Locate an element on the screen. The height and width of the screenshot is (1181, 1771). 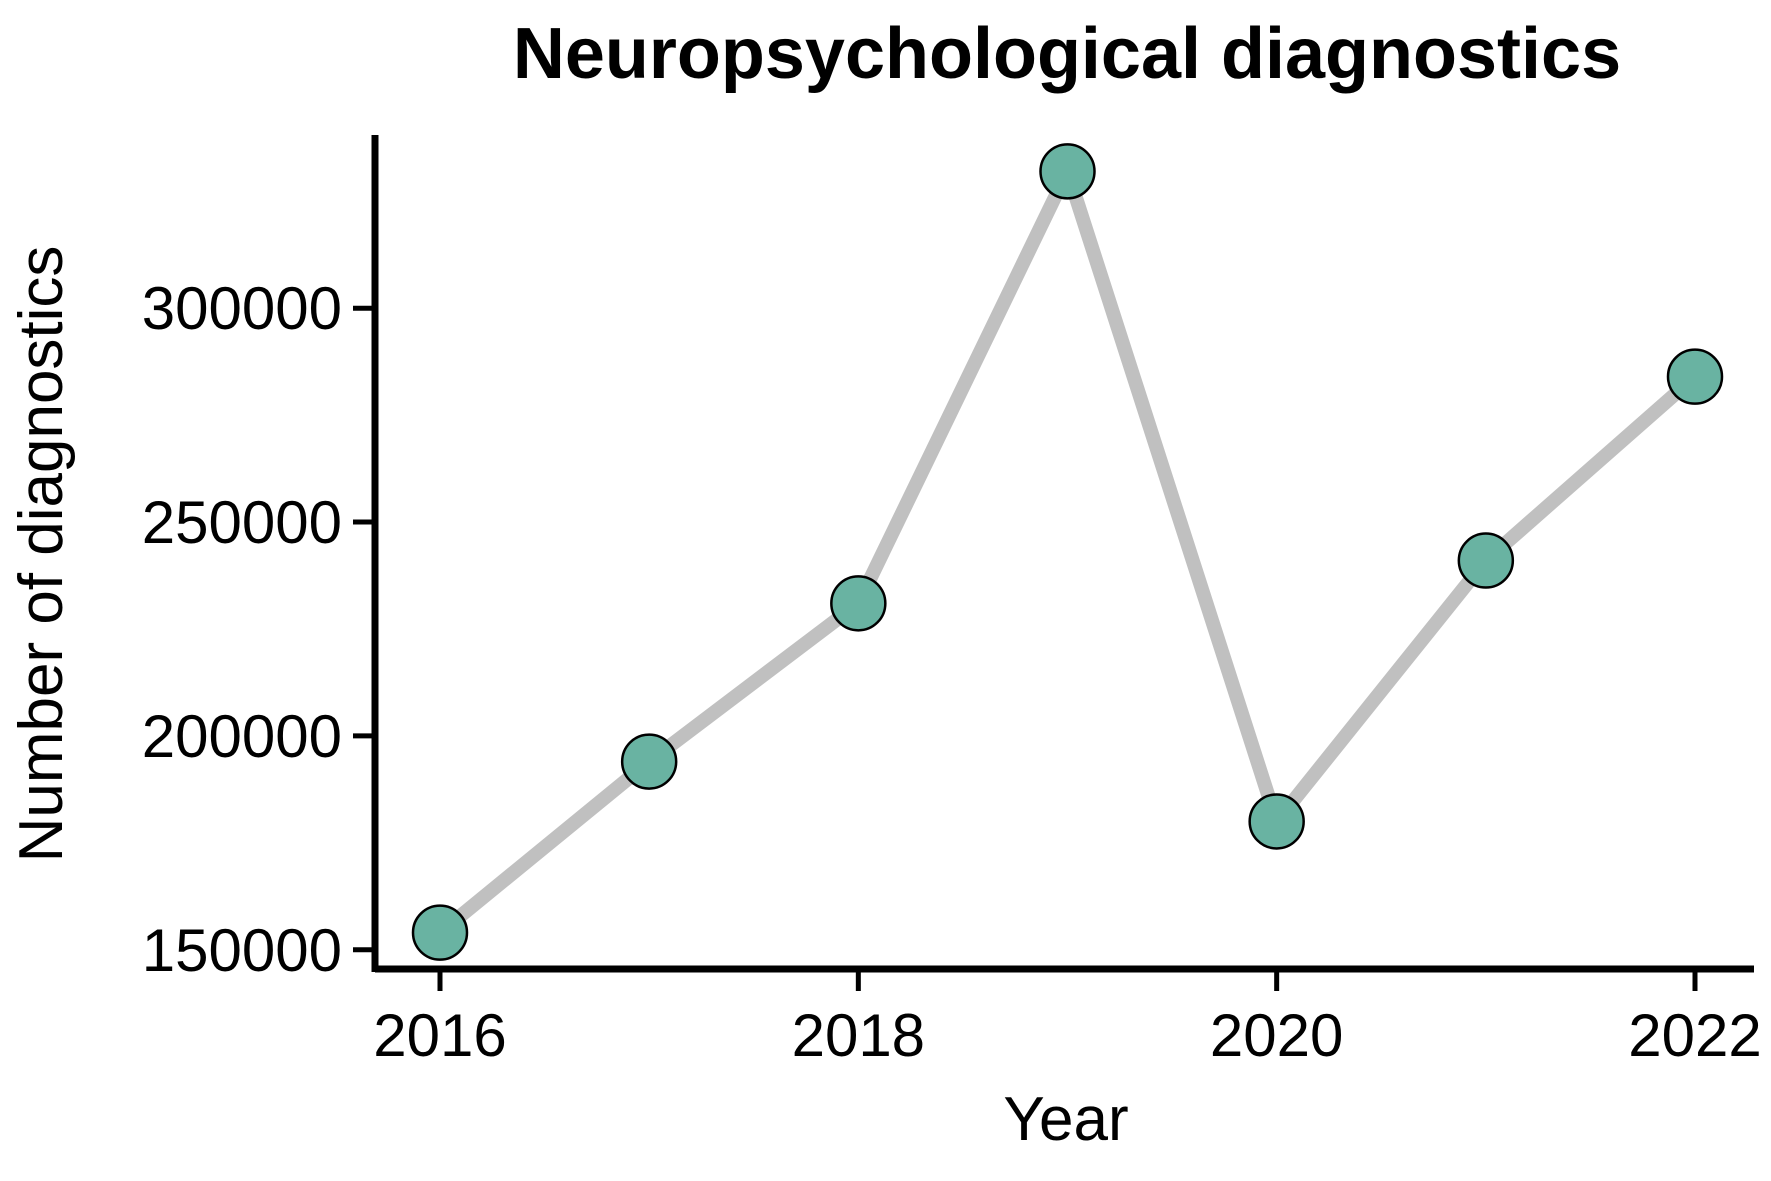
y-tick-label: 300000 is located at coordinates (242, 308).